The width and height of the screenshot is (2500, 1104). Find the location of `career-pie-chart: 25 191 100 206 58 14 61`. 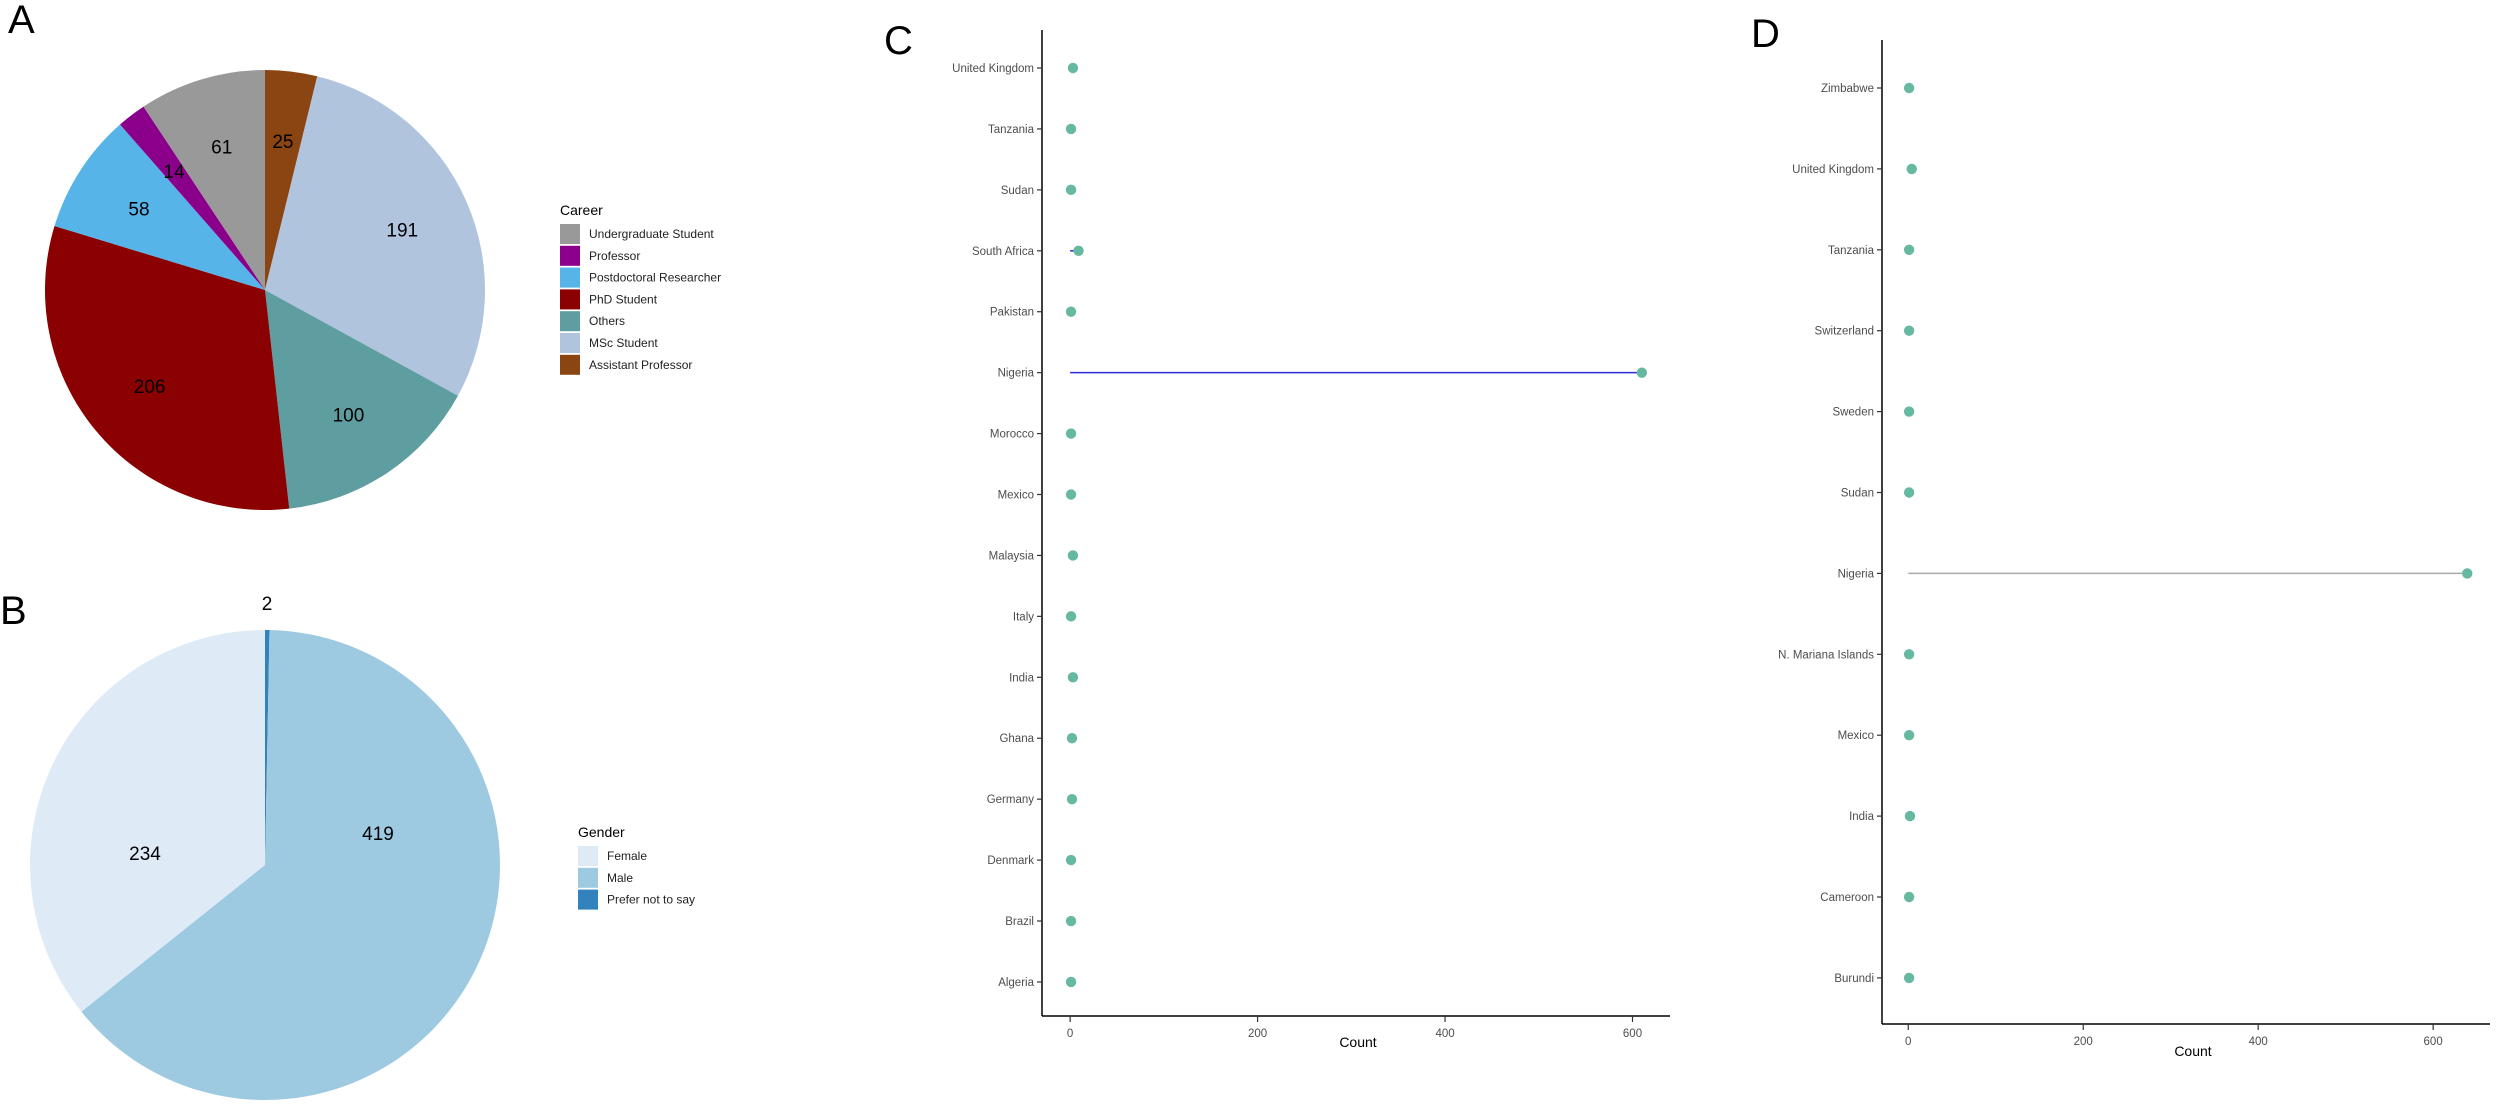

career-pie-chart: 25 191 100 206 58 14 61 is located at coordinates (265, 290).